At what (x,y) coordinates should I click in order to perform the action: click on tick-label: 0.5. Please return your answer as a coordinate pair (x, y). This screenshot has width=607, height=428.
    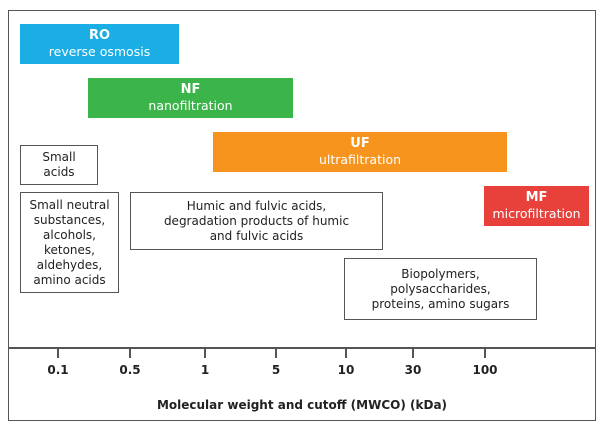
    Looking at the image, I should click on (130, 370).